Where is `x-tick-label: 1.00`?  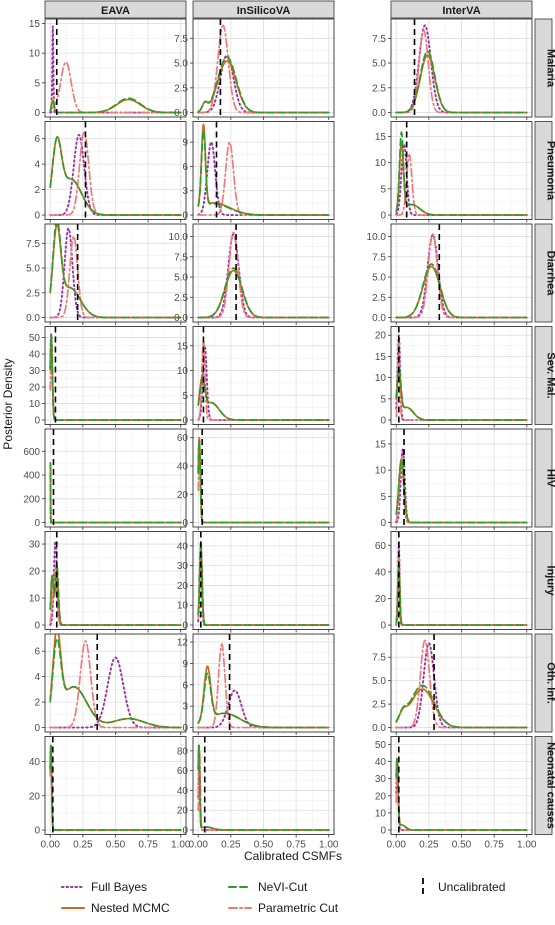
x-tick-label: 1.00 is located at coordinates (527, 845).